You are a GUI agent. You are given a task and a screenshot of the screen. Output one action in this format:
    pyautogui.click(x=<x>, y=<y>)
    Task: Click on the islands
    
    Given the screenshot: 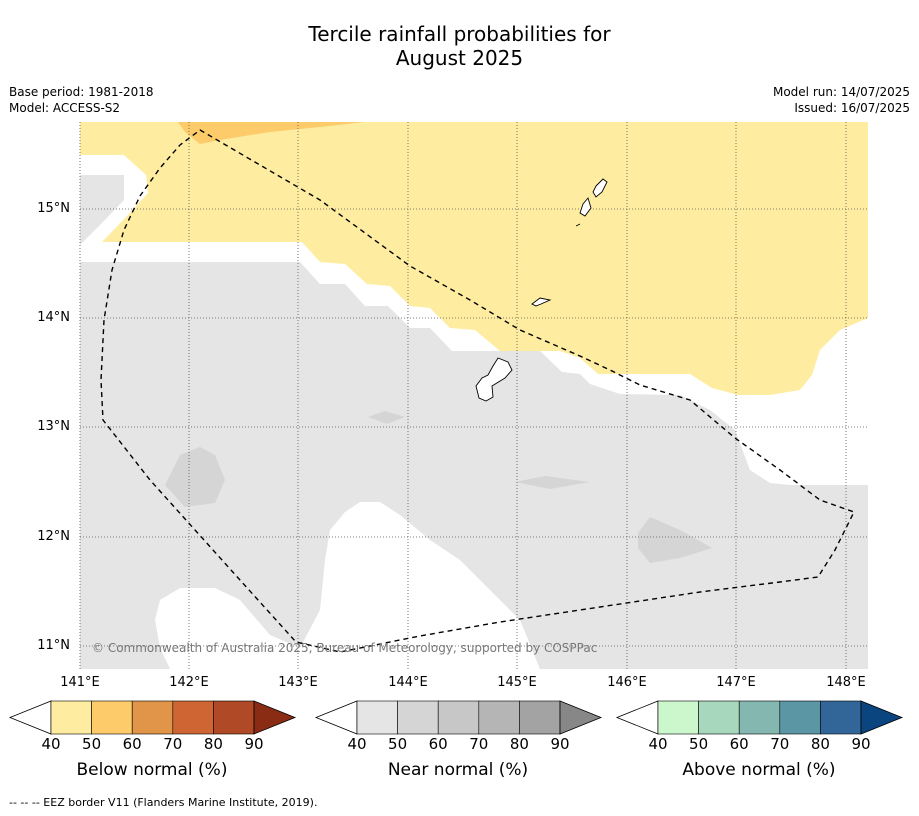 What is the action you would take?
    pyautogui.click(x=541, y=290)
    